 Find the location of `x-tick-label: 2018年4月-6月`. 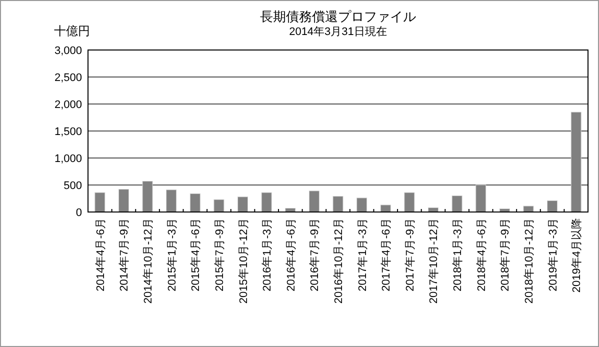

x-tick-label: 2018年4月-6月 is located at coordinates (482, 255).